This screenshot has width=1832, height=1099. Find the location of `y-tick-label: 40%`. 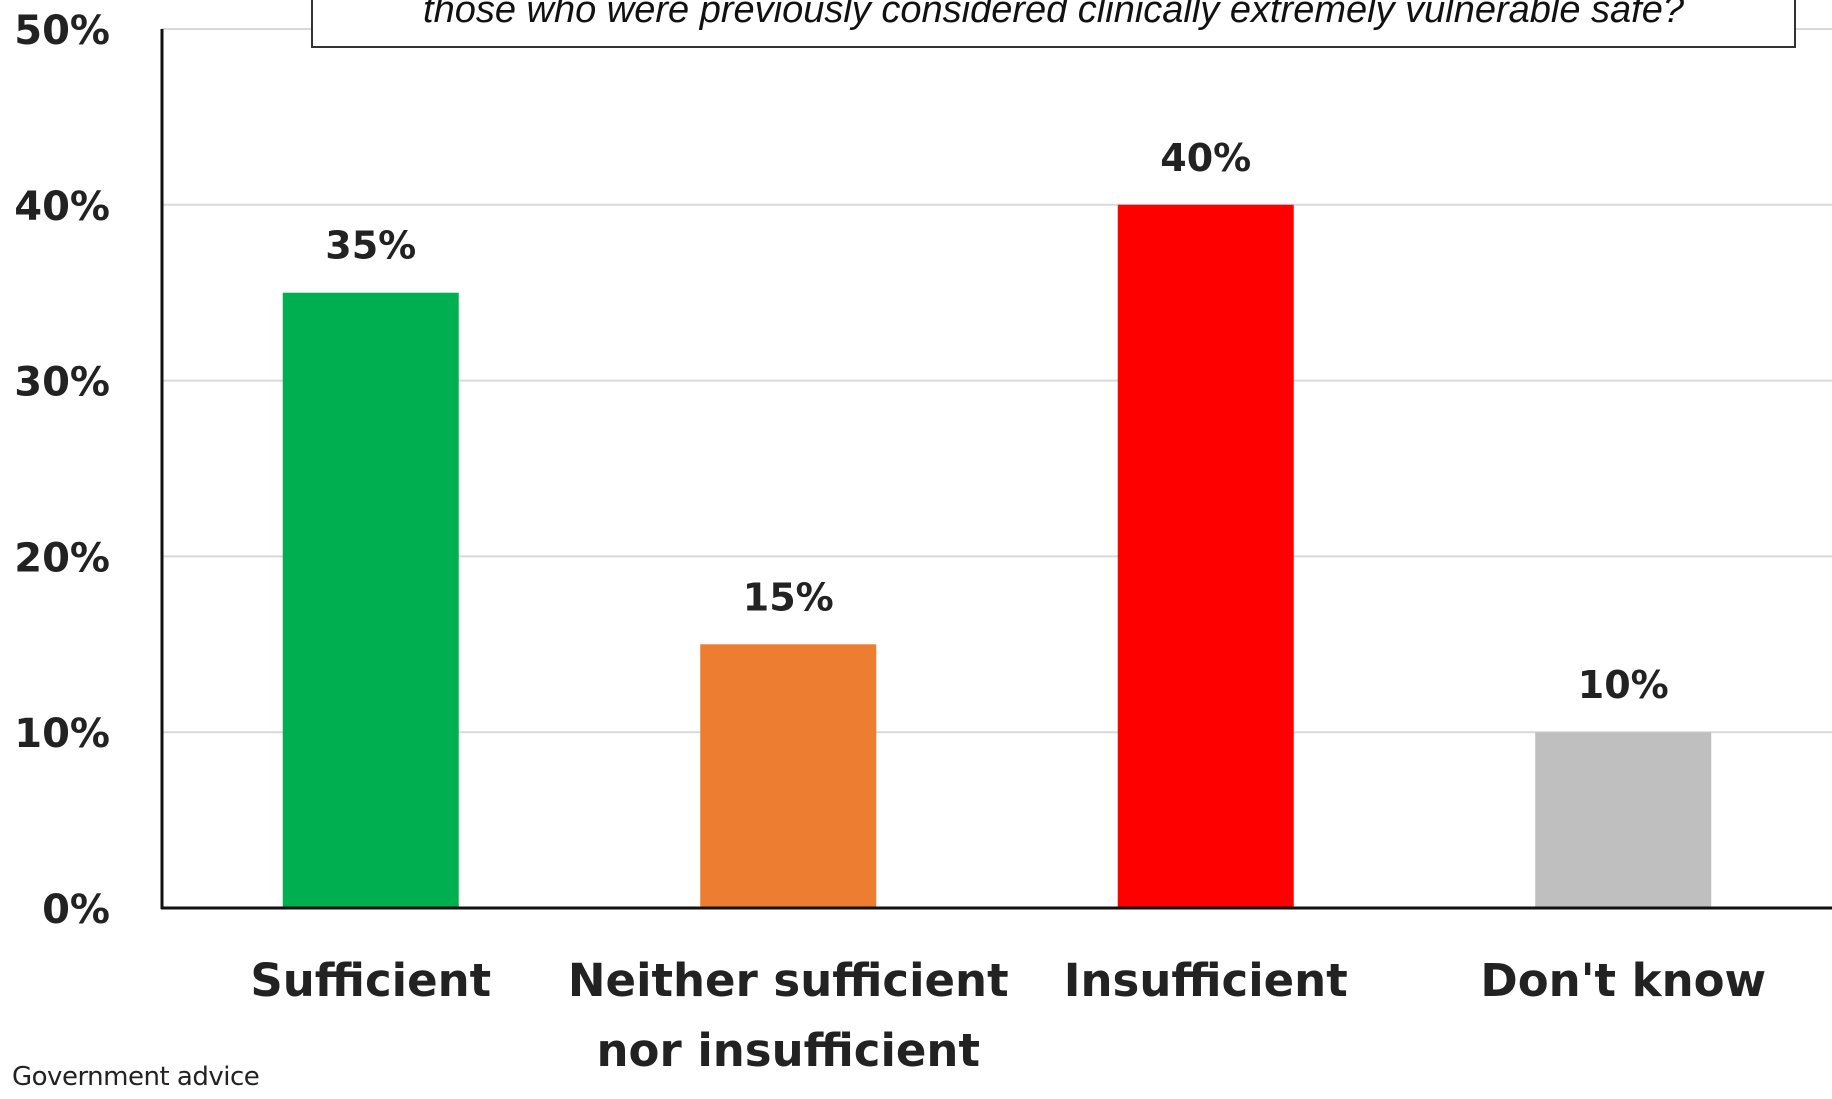

y-tick-label: 40% is located at coordinates (62, 207).